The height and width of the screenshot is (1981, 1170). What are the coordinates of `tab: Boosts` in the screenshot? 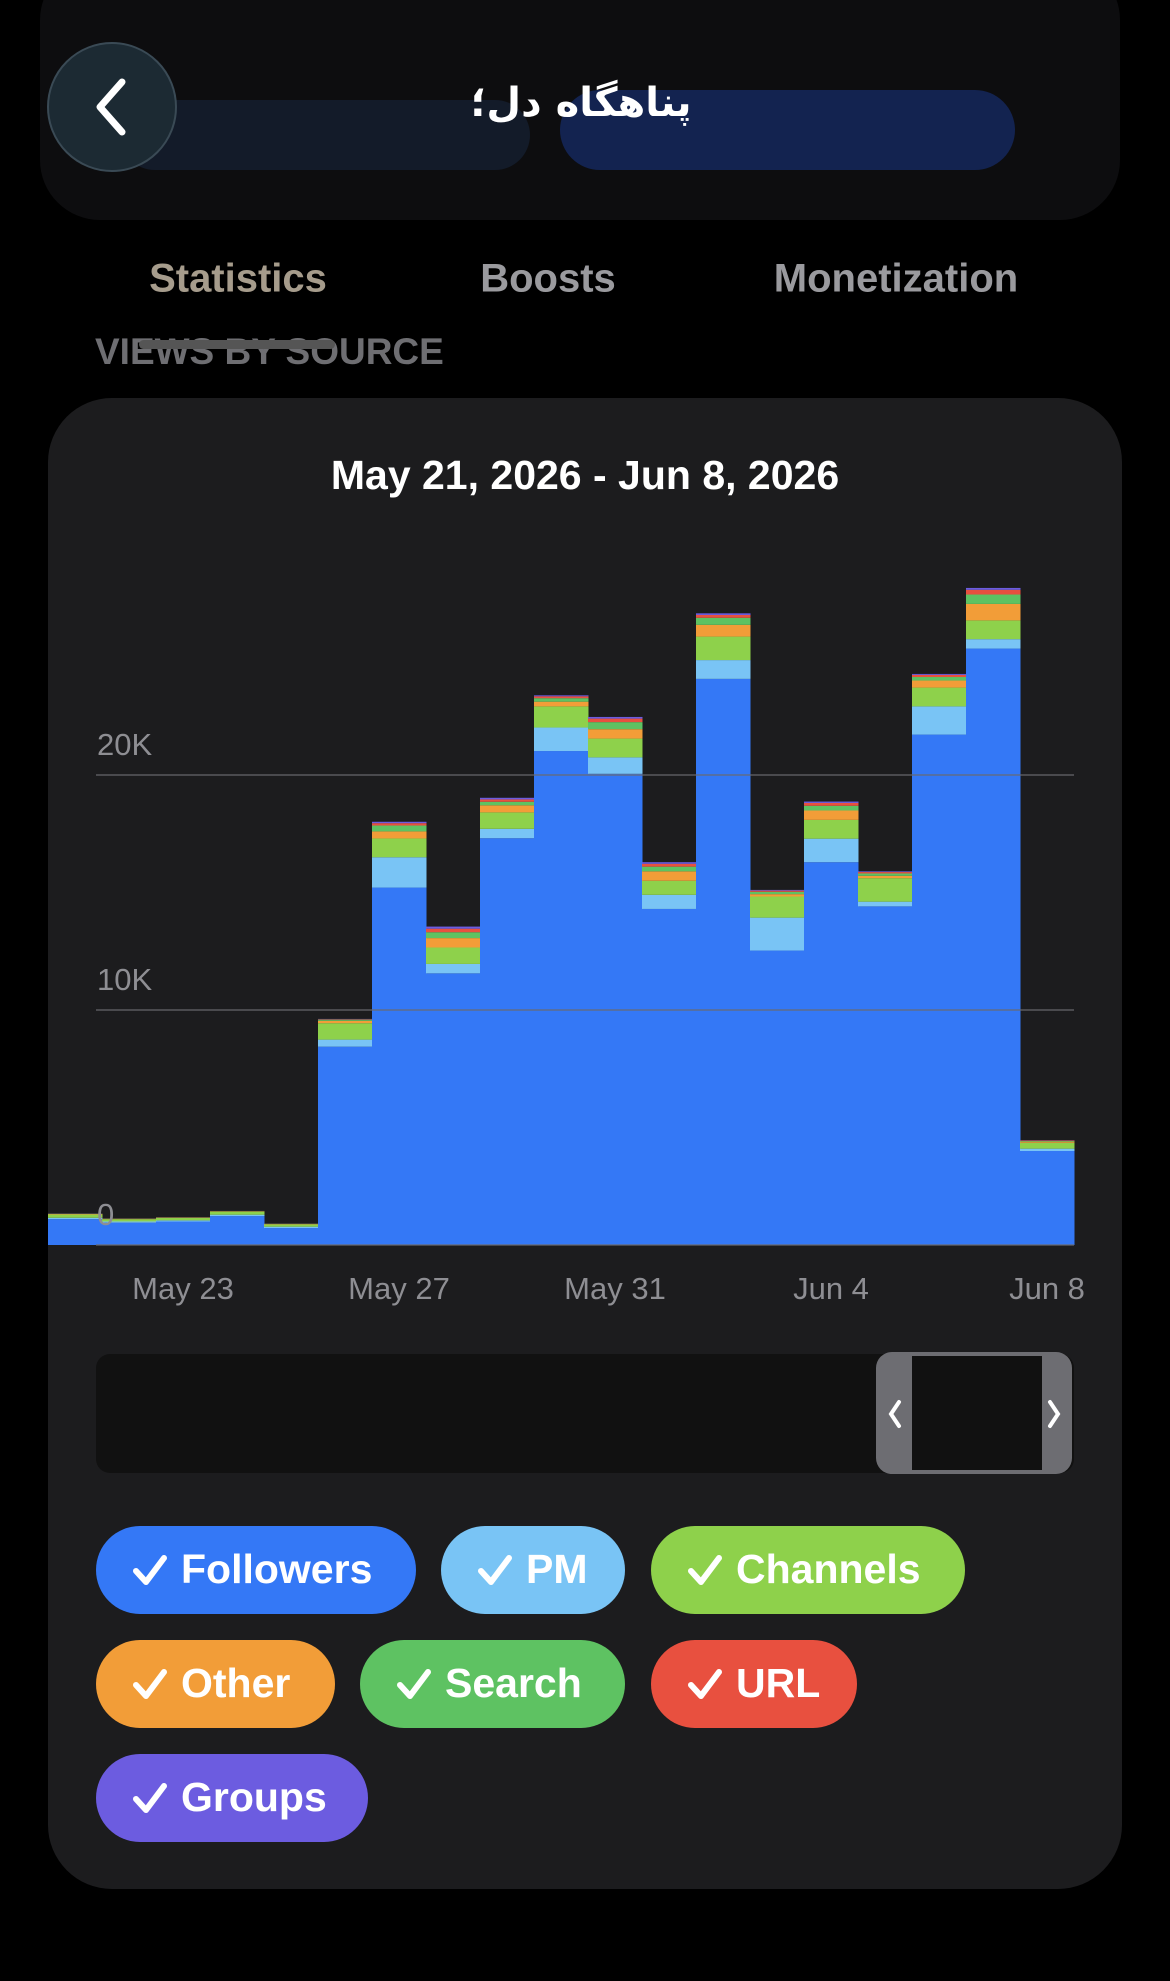 It's located at (548, 279).